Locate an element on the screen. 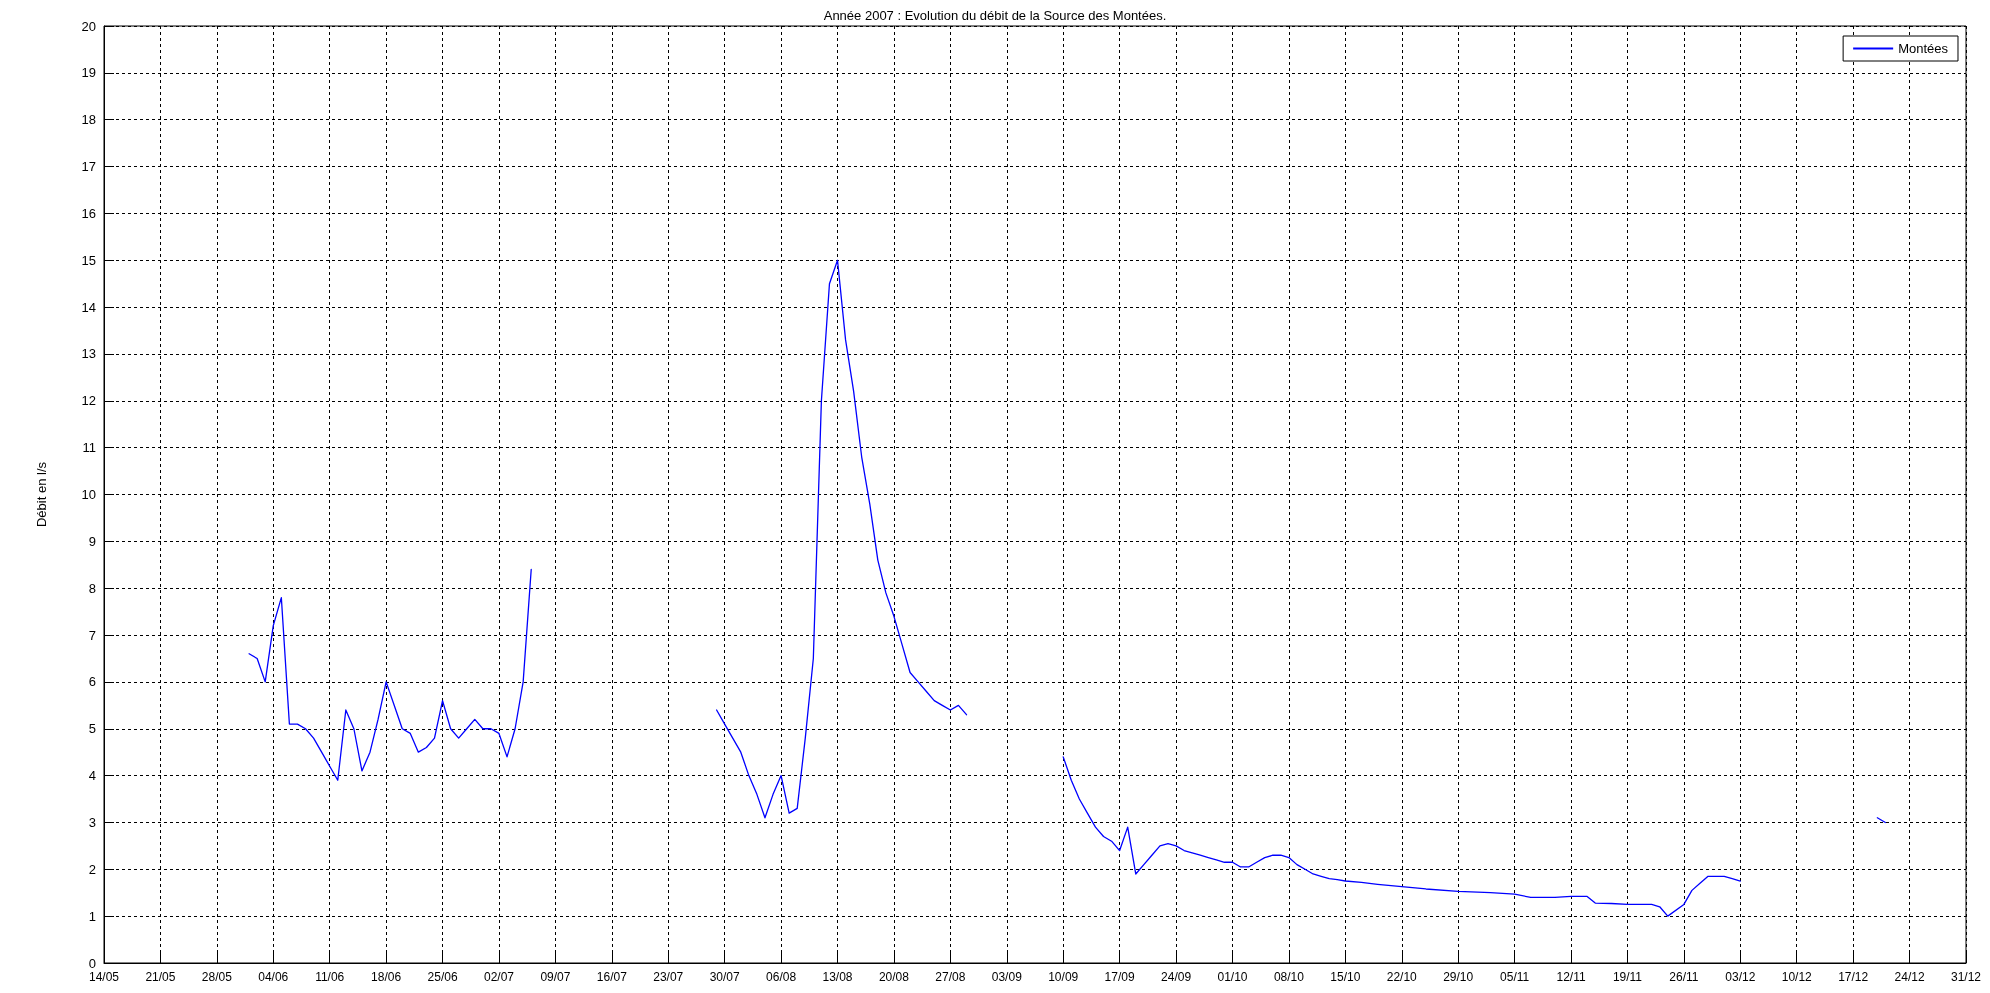 This screenshot has height=993, width=1990. x-tick-label: 22/10 is located at coordinates (1402, 977).